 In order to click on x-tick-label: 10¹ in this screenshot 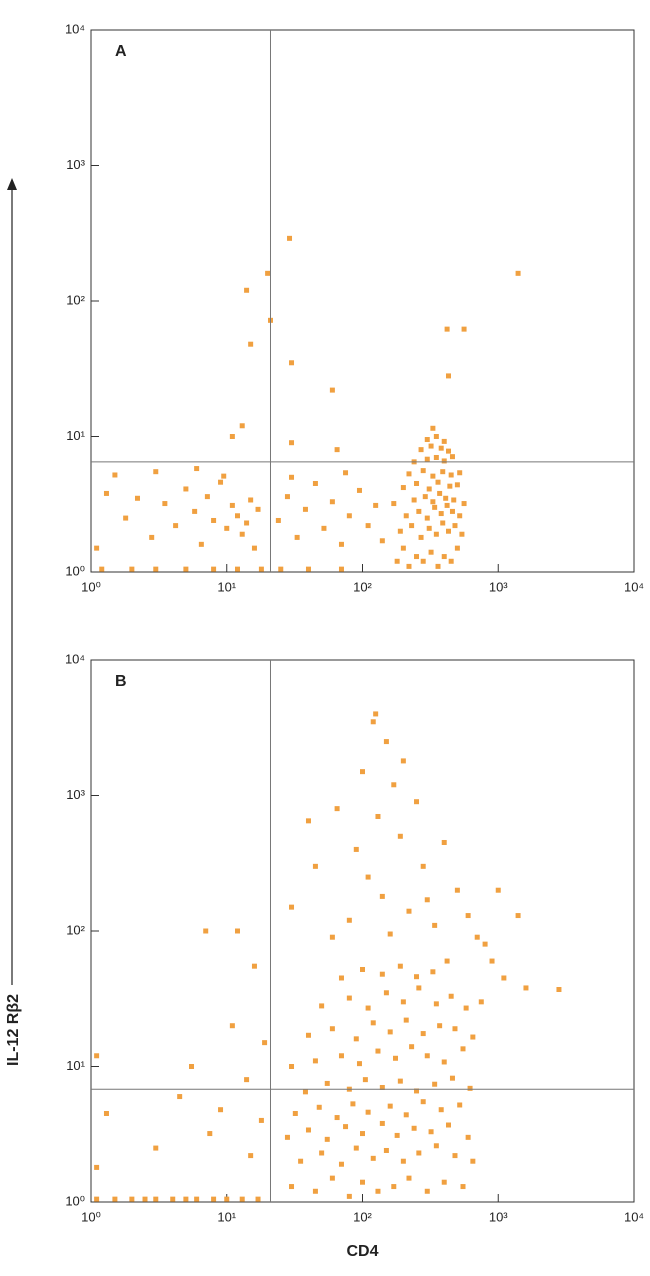, I will do `click(226, 1216)`.